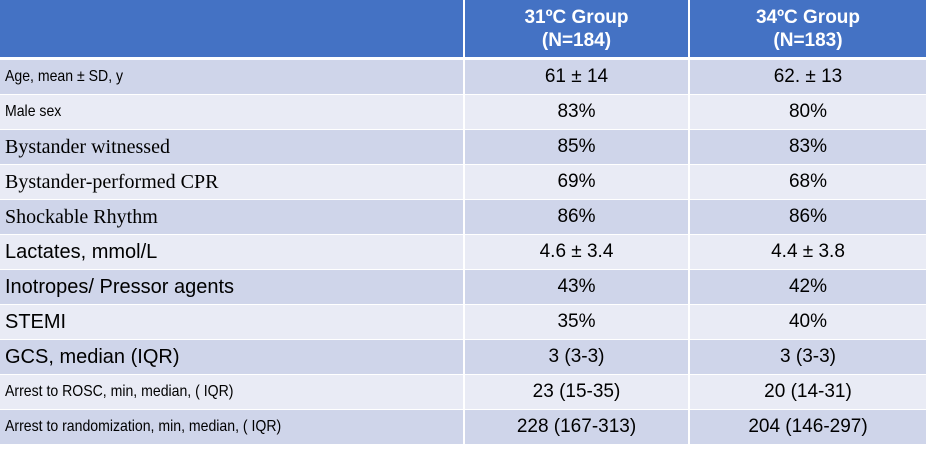 This screenshot has width=927, height=454. I want to click on cell-arrest-to-randomization-31c: 228 (167-313), so click(577, 427).